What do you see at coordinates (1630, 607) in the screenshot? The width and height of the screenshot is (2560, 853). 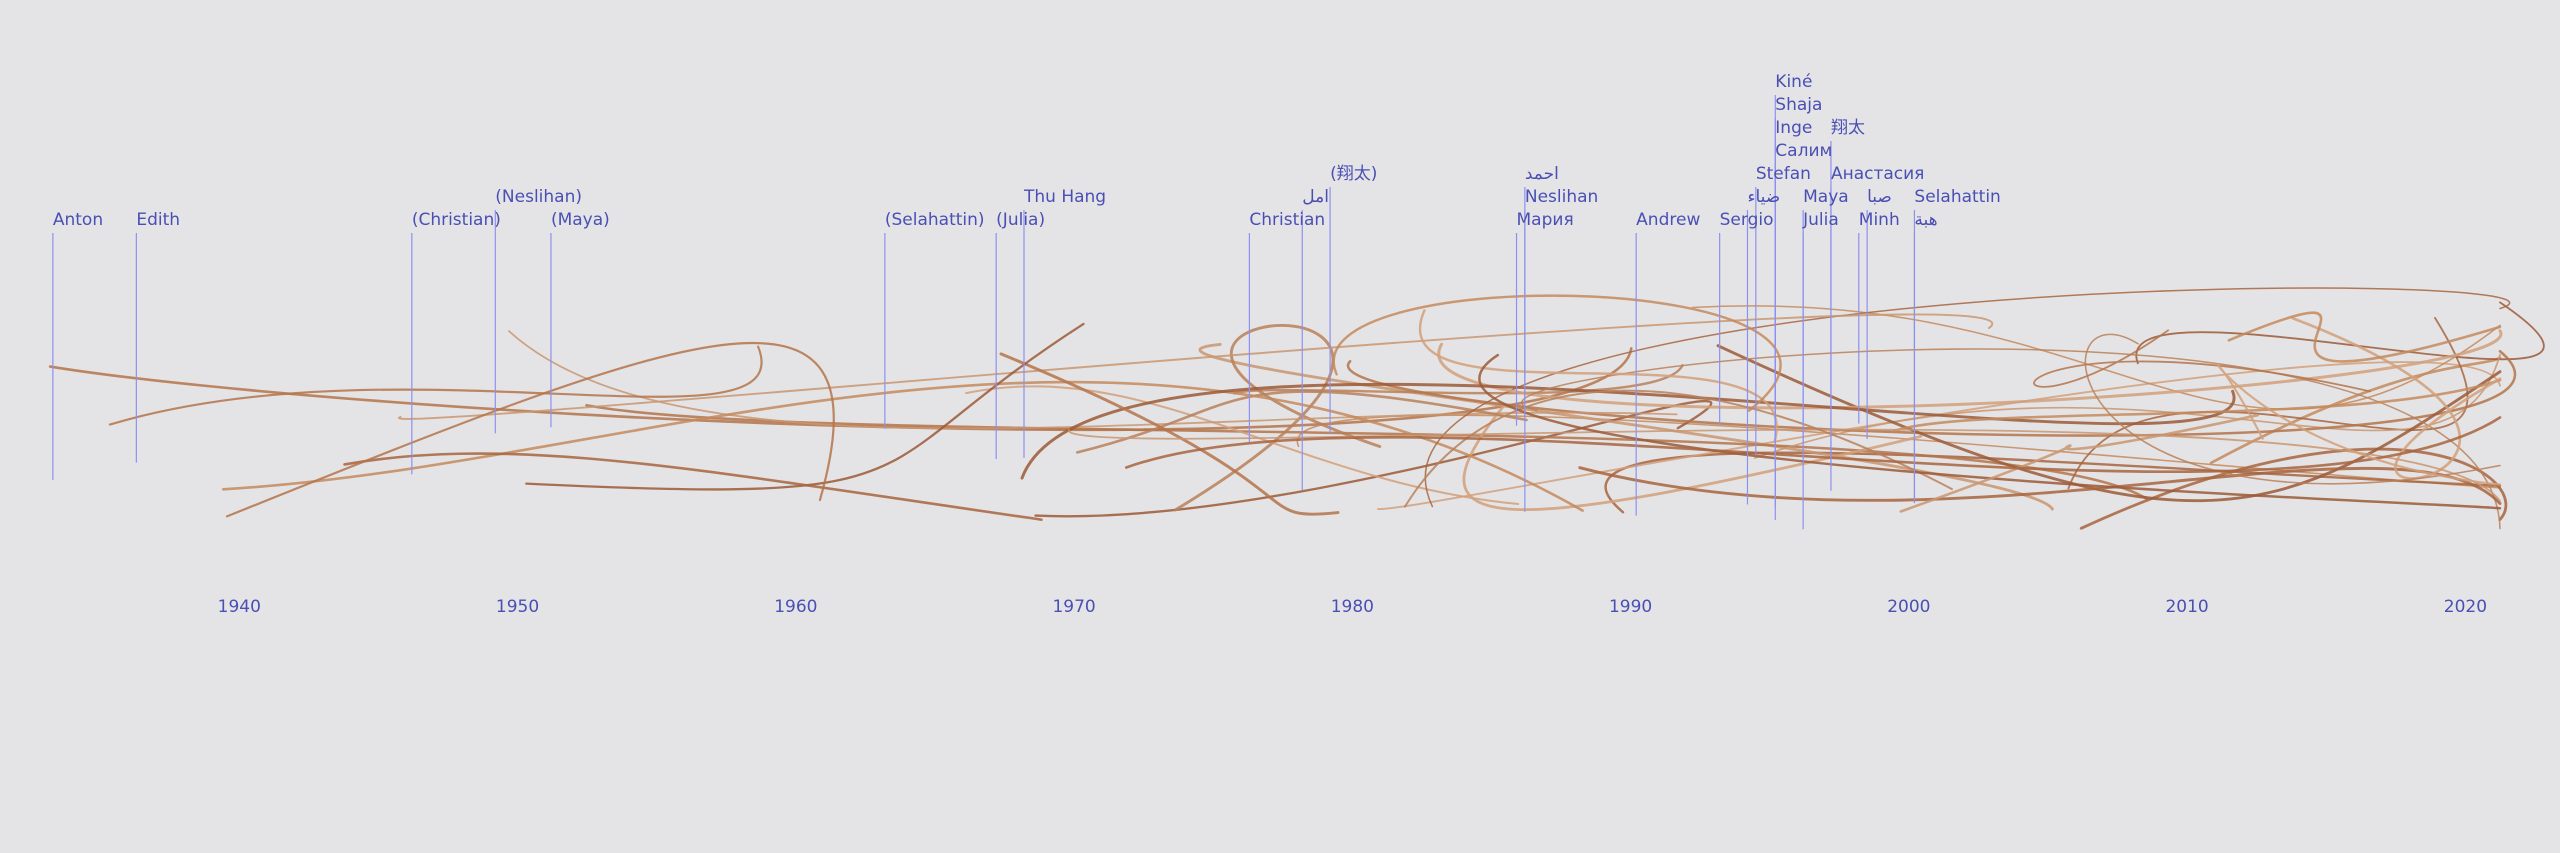 I see `x-tick-label: 1990` at bounding box center [1630, 607].